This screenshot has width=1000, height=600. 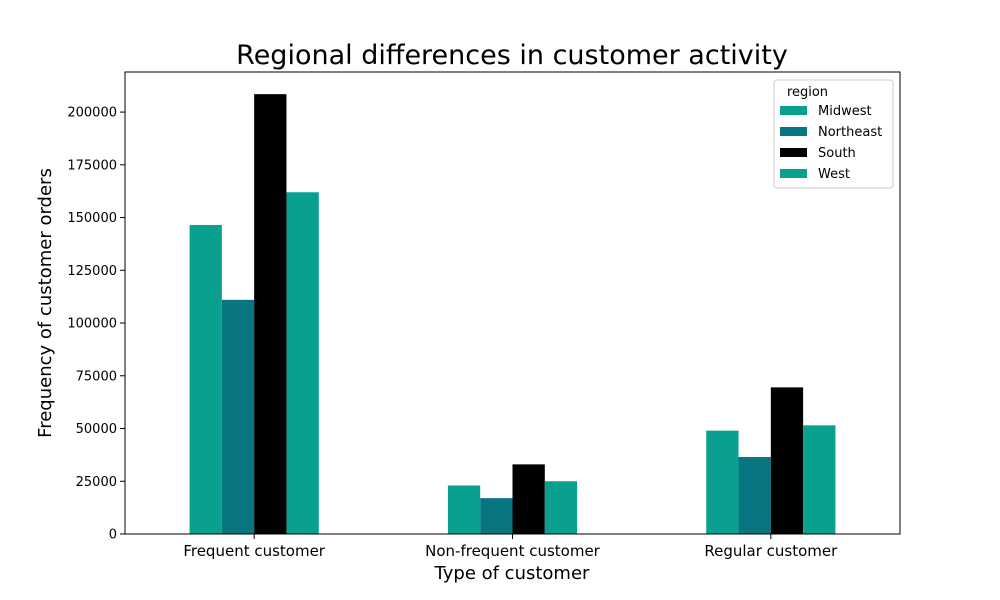 What do you see at coordinates (793, 152) in the screenshot?
I see `legend-swatch-south` at bounding box center [793, 152].